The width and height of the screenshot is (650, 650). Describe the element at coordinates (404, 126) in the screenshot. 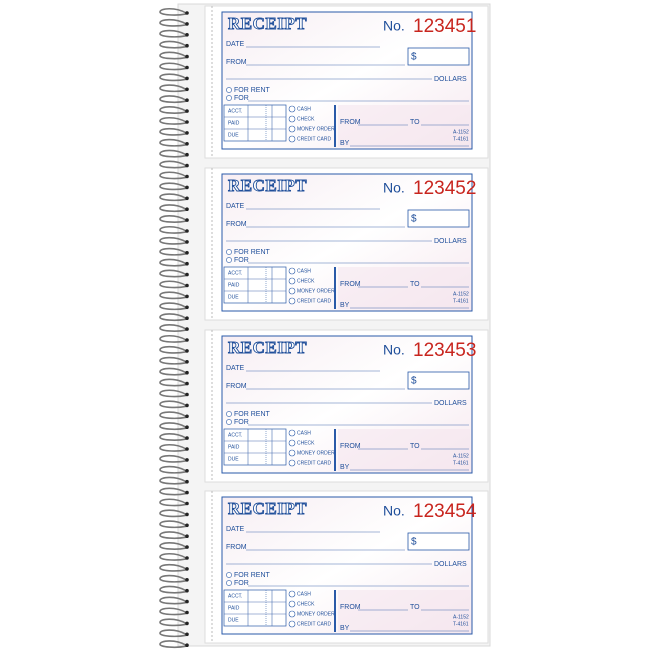

I see `signature-area` at that location.